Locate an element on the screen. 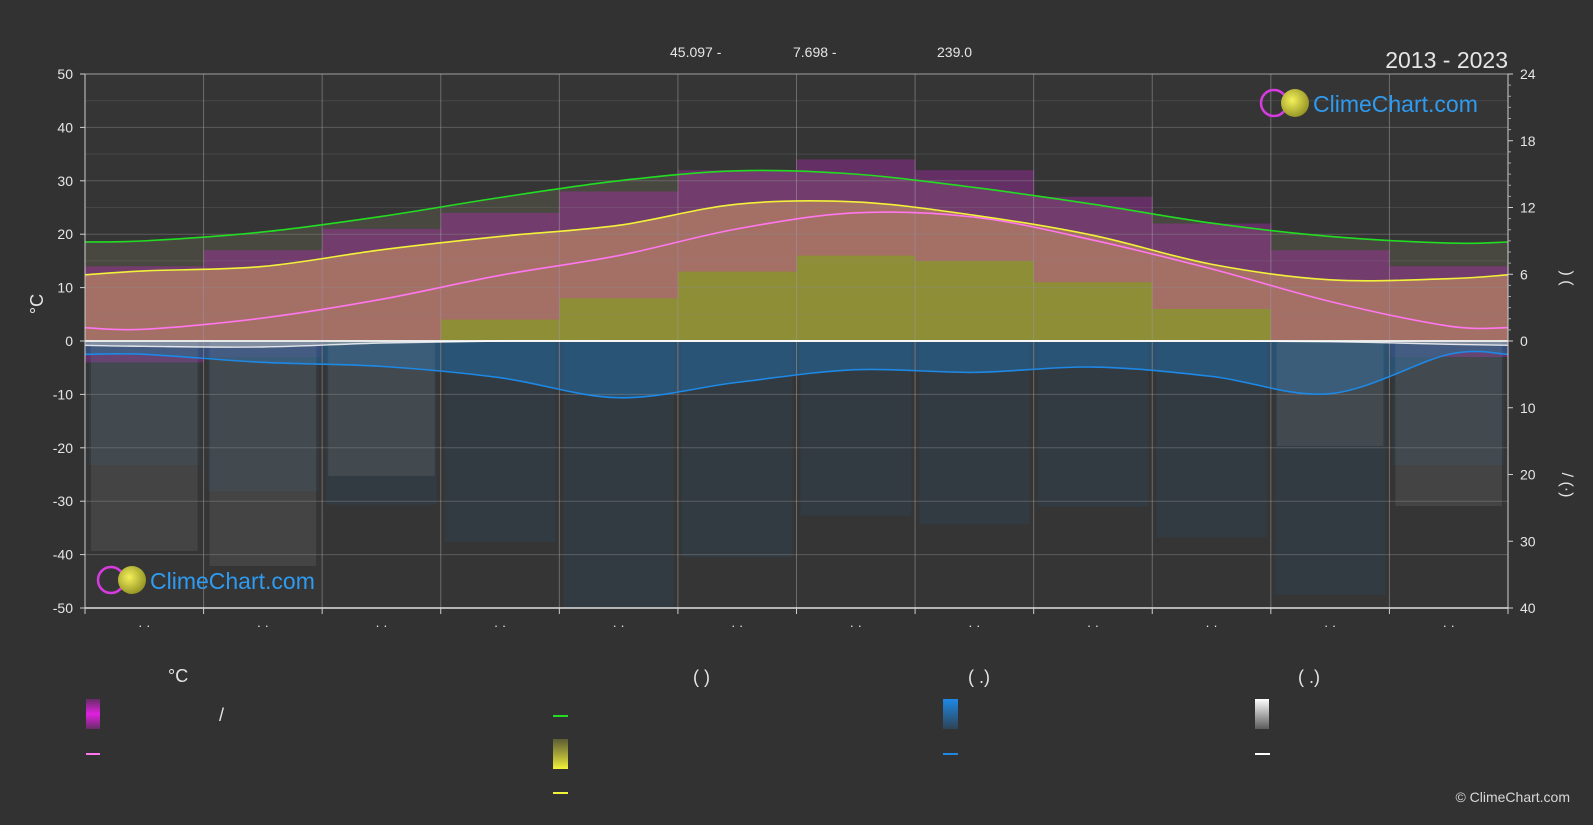 The width and height of the screenshot is (1593, 825). brand-name-top: ClimeChart.com is located at coordinates (1395, 104).